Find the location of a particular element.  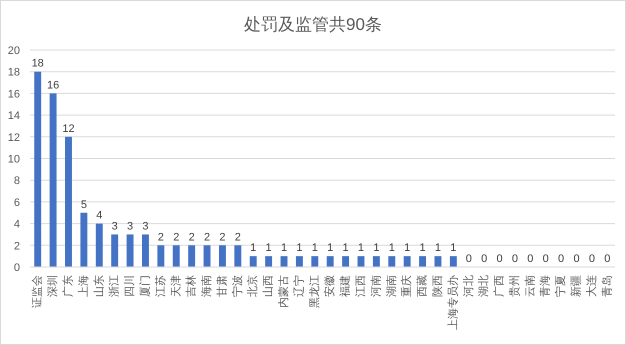

data-label: 16 is located at coordinates (53, 85).